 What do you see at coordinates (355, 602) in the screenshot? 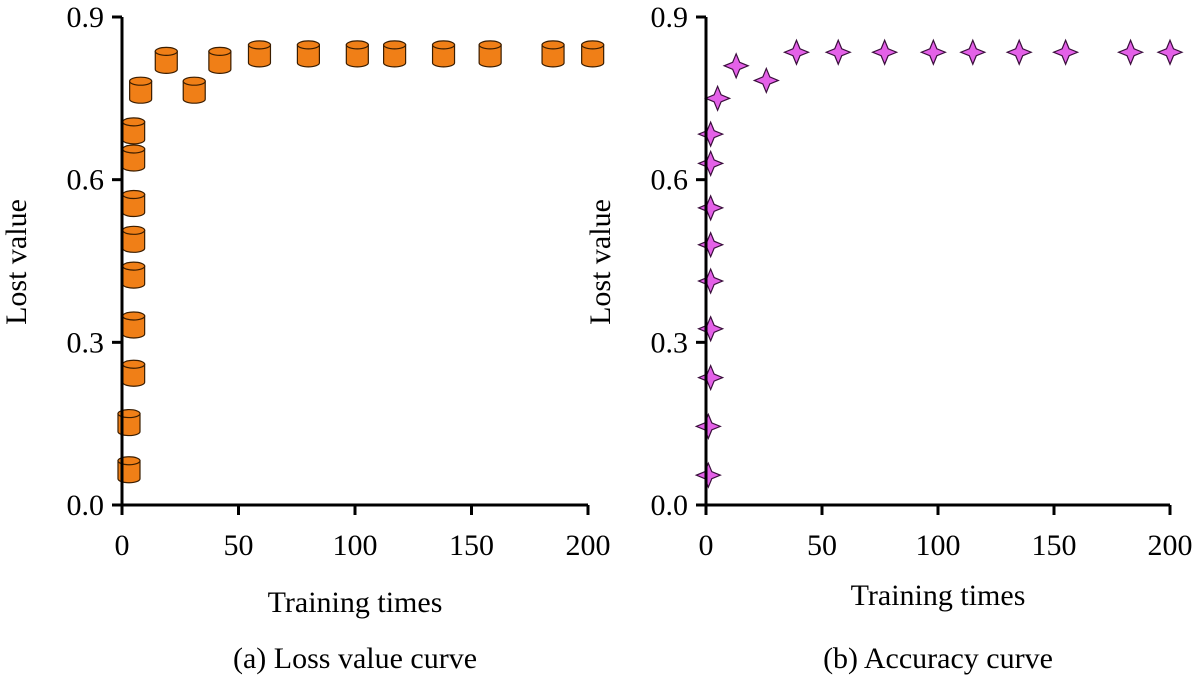
I see `loss-x-axis-title: Training times` at bounding box center [355, 602].